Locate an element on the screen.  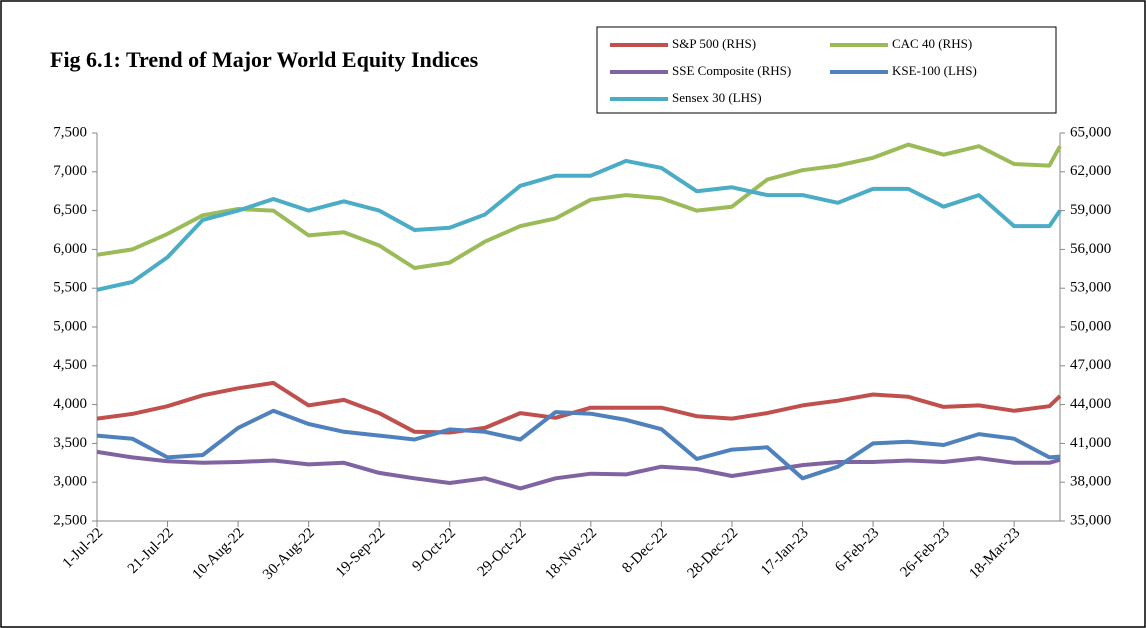
y-tick-label: 7,500 is located at coordinates (70, 132).